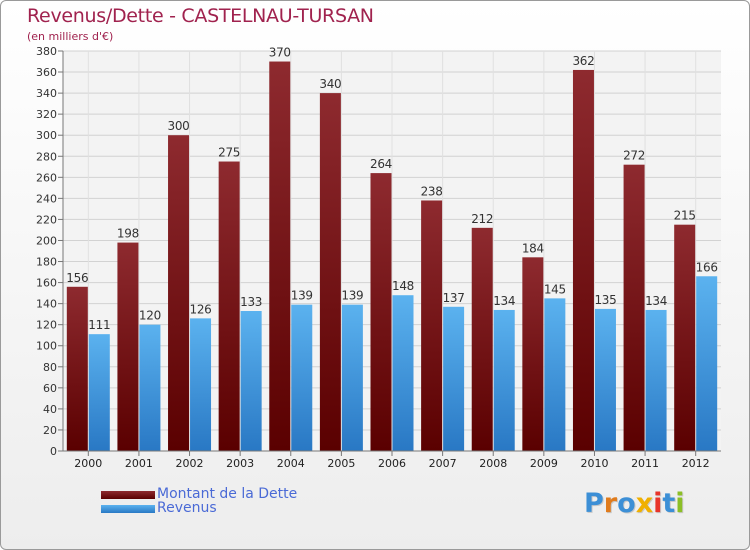  I want to click on x-tick-label: 2006, so click(392, 463).